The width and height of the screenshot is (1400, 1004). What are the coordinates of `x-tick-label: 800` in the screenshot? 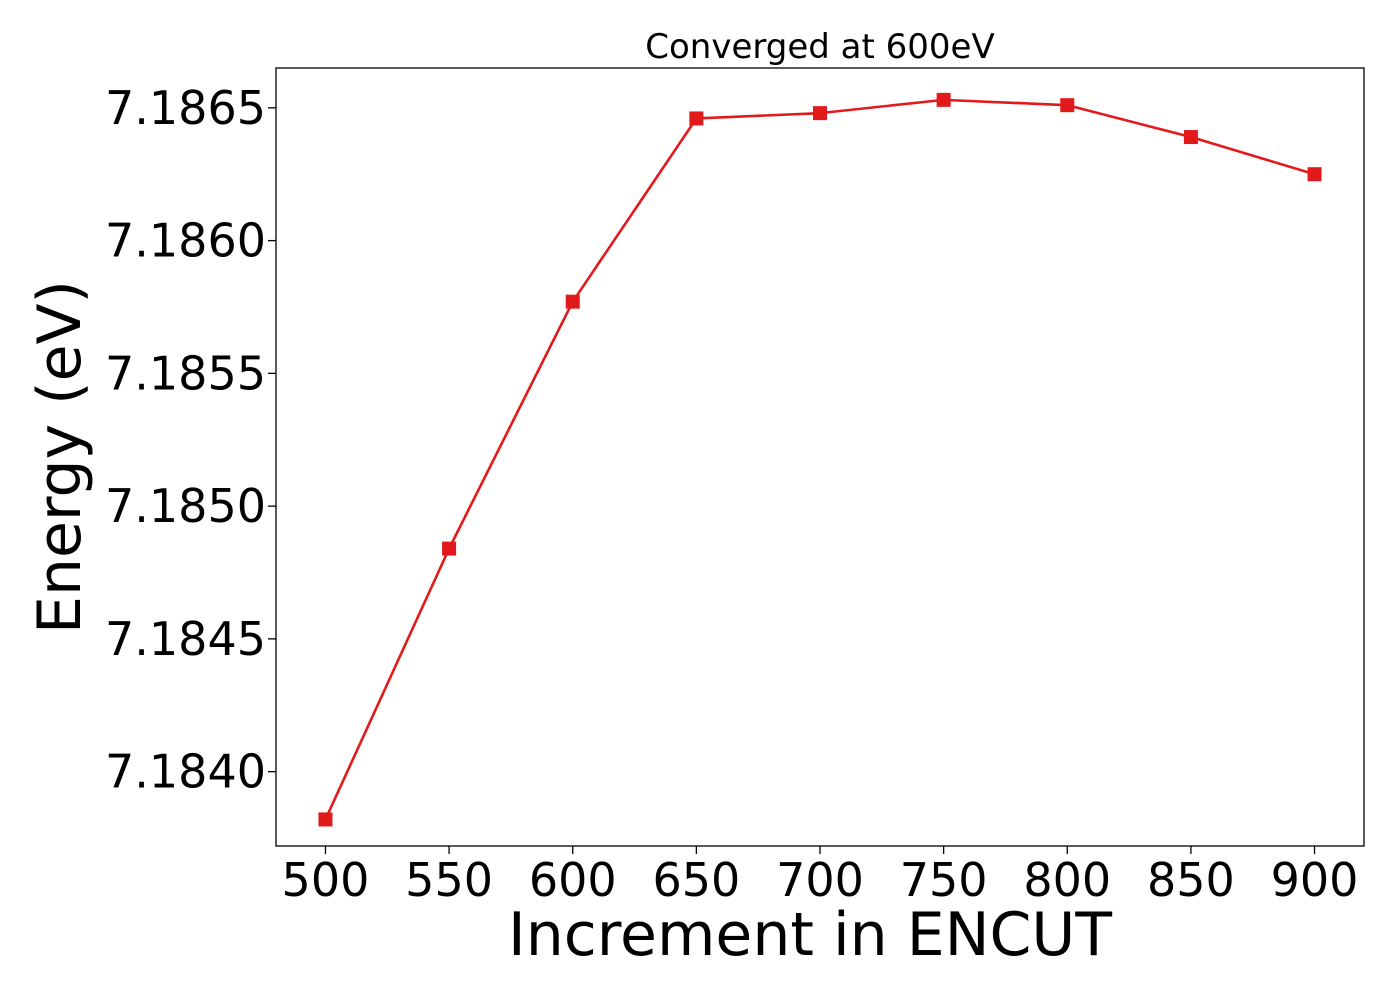 It's located at (1067, 880).